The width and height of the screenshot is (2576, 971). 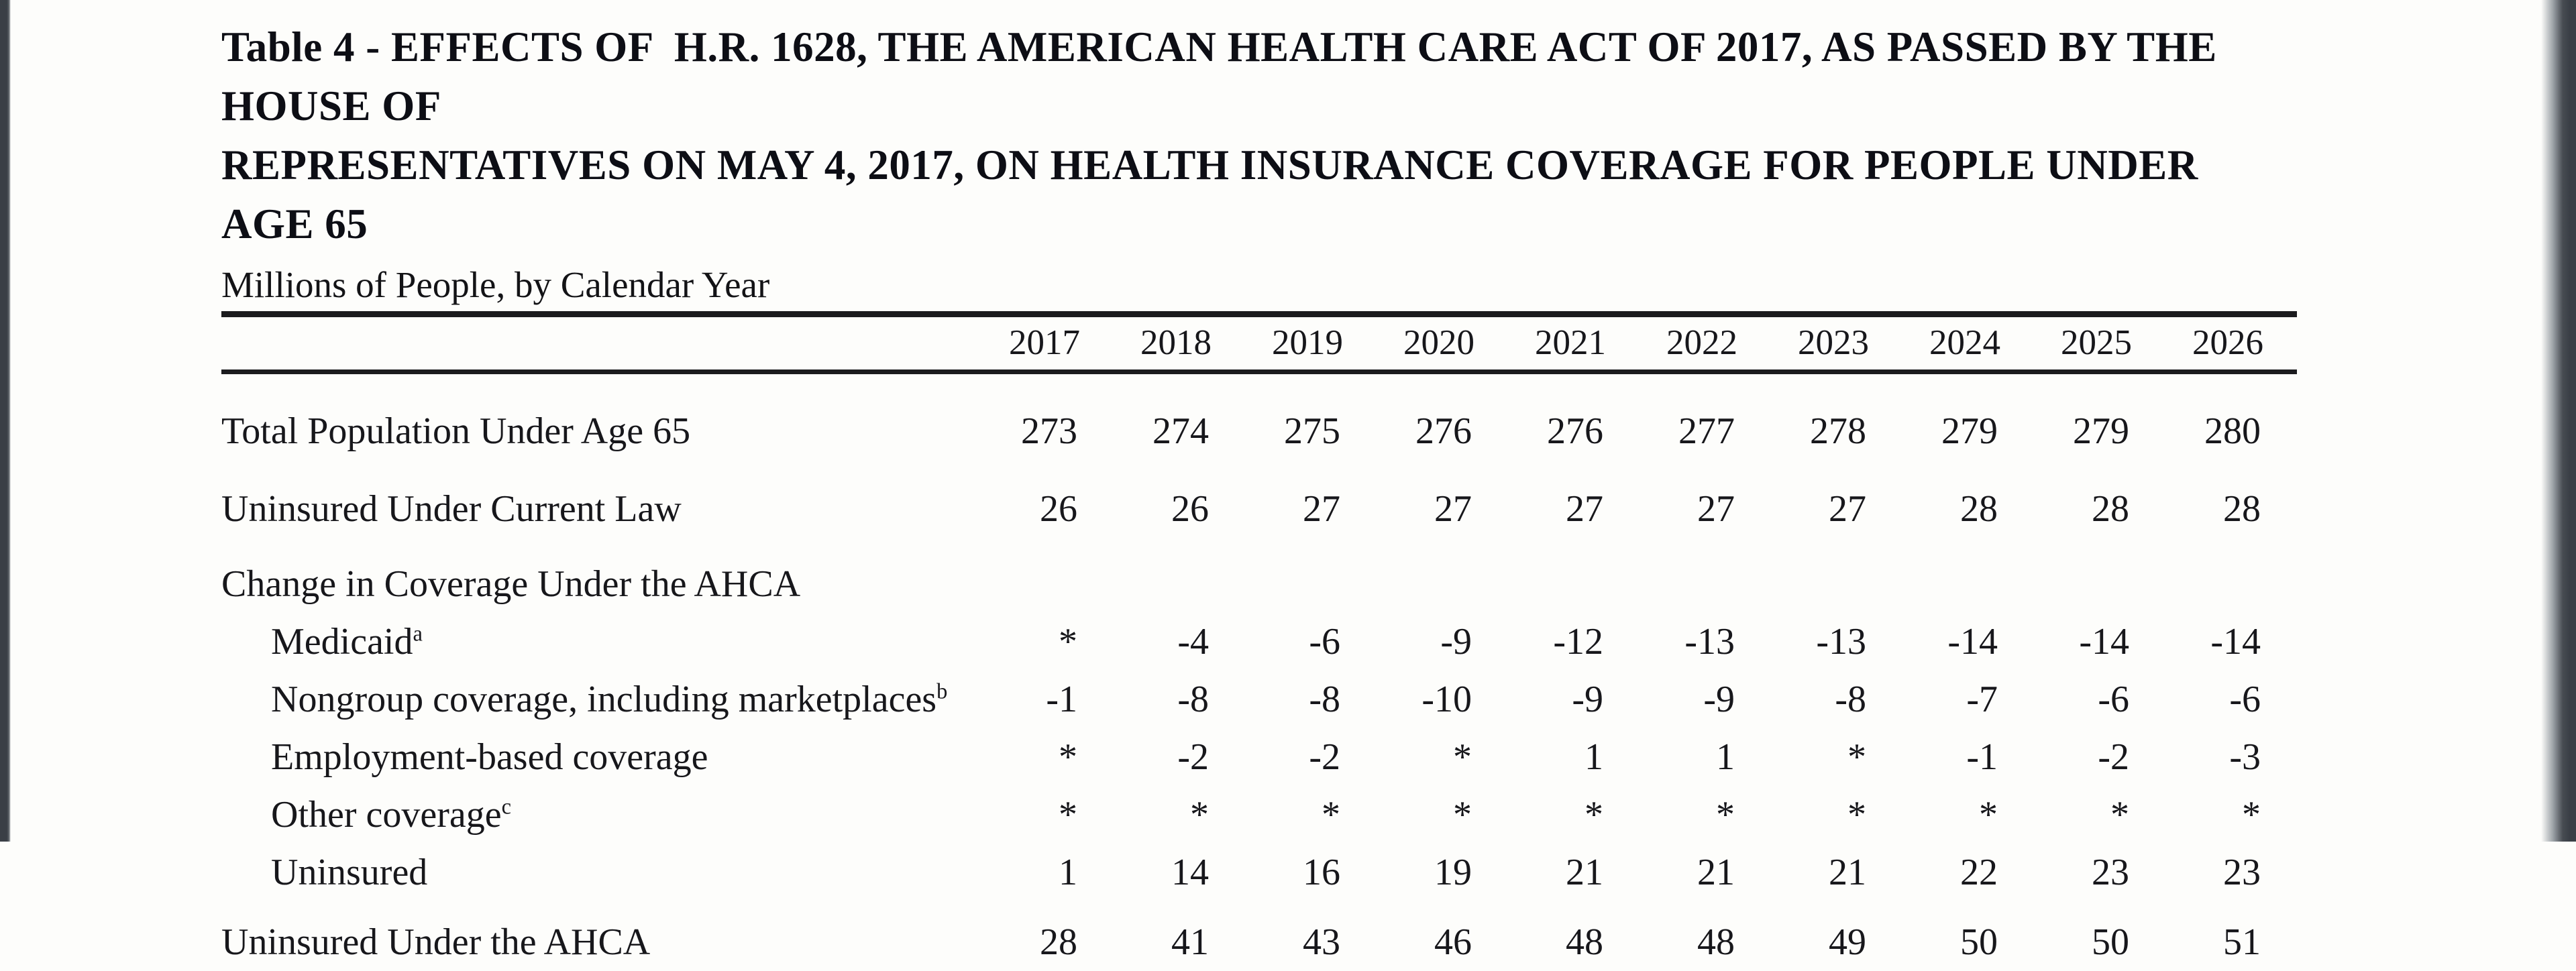 I want to click on cell-value: 49, so click(x=1836, y=936).